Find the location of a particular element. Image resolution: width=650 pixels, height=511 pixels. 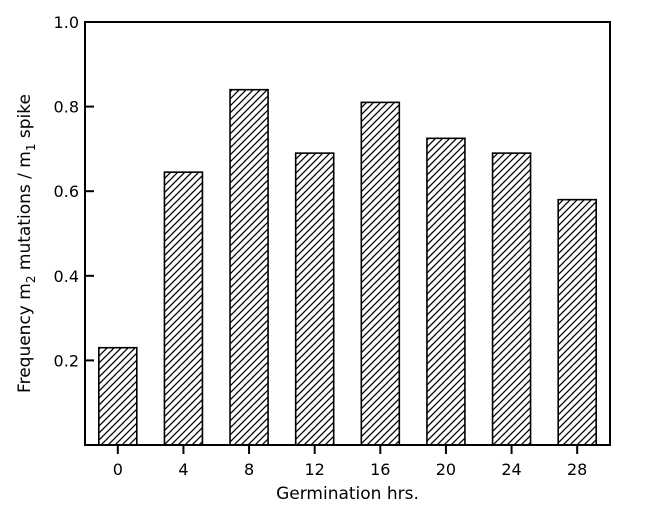

x-tick-label: 20 is located at coordinates (446, 469).